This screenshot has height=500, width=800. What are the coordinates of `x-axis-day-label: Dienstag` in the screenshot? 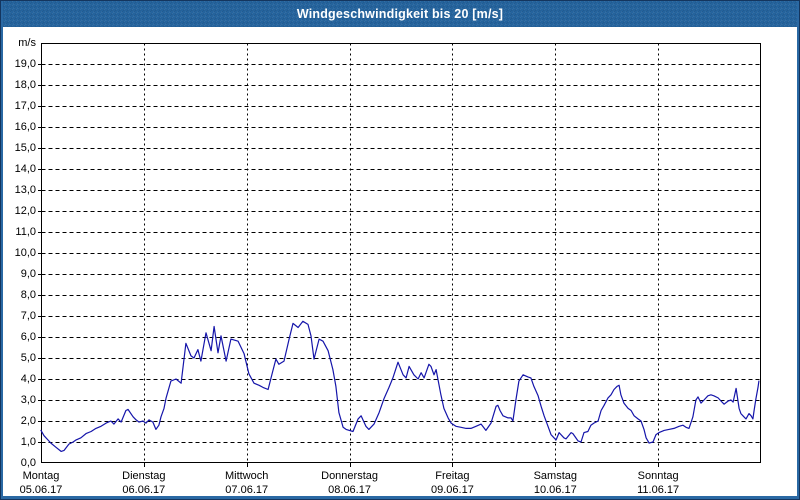 It's located at (144, 476).